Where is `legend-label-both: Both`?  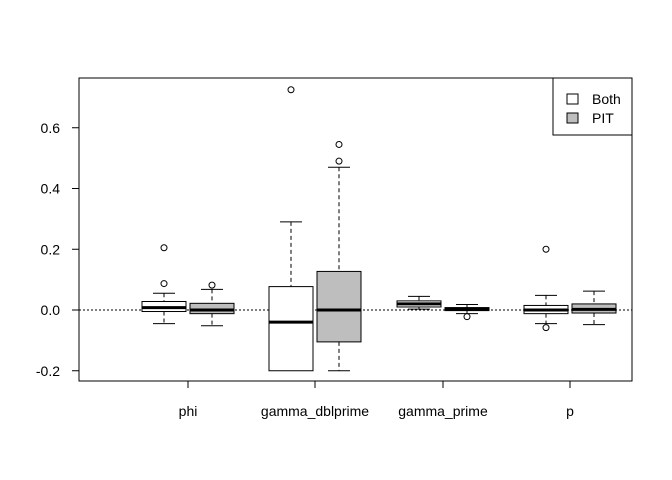
legend-label-both: Both is located at coordinates (606, 99).